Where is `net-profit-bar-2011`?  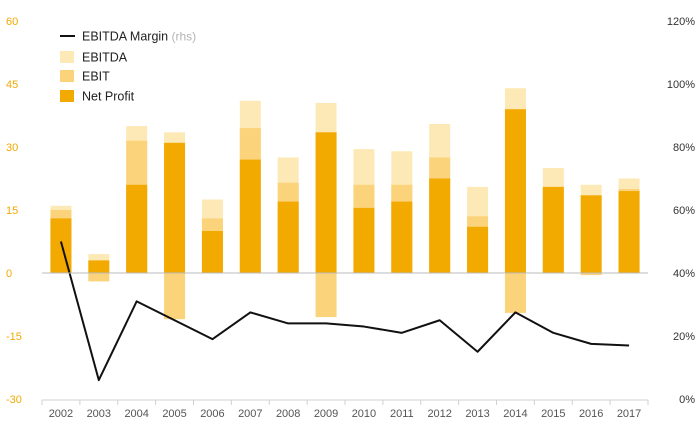
net-profit-bar-2011 is located at coordinates (402, 237).